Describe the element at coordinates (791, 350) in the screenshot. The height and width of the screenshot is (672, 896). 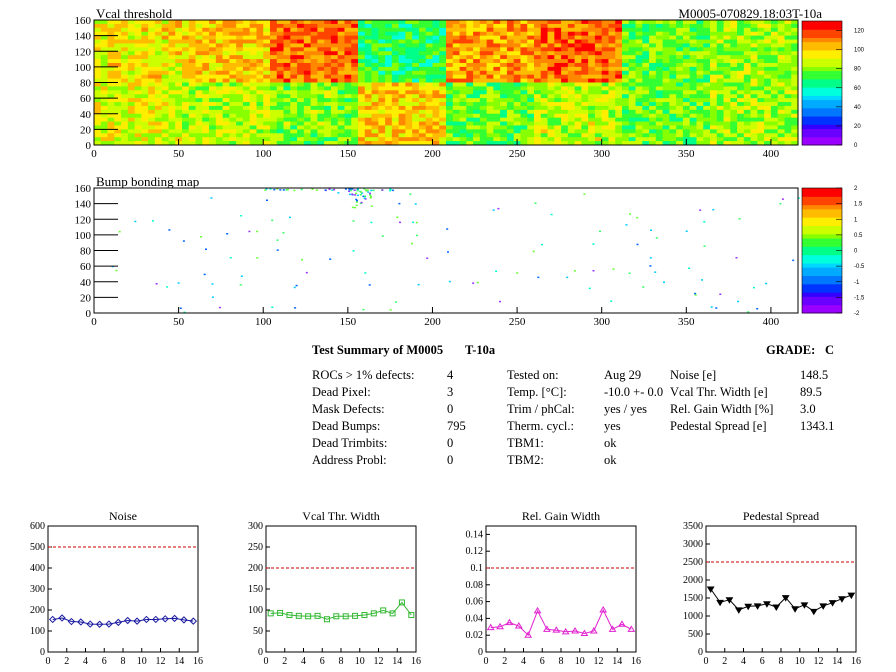
I see `grade-label: GRADE:` at that location.